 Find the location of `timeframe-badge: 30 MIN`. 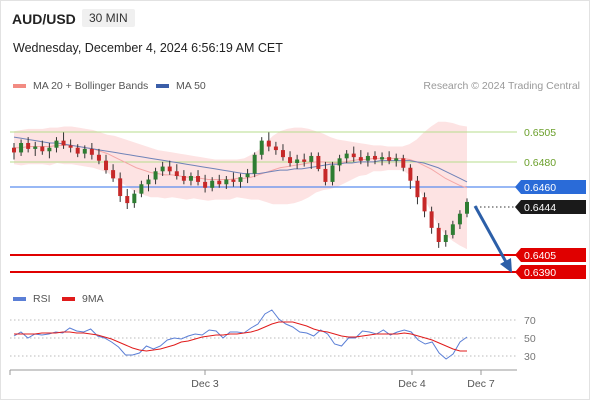

timeframe-badge: 30 MIN is located at coordinates (108, 18).